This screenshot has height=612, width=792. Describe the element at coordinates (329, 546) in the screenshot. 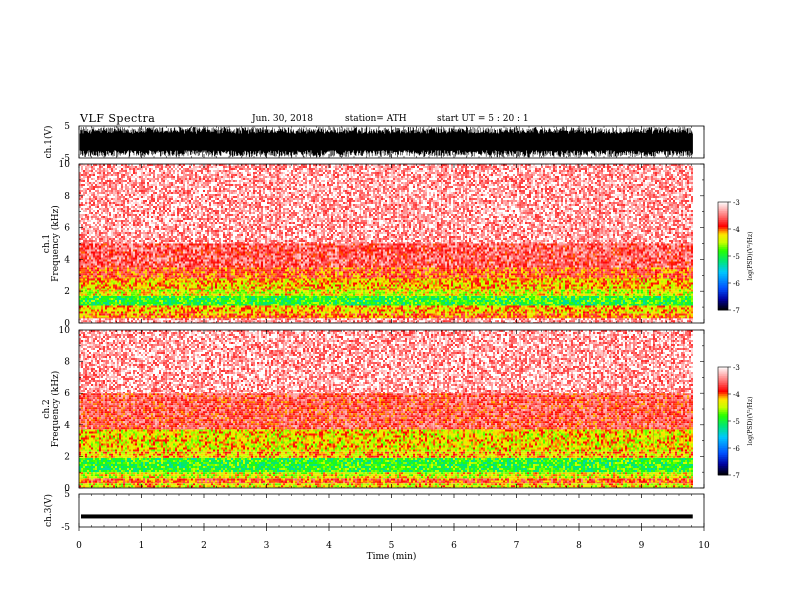

I see `x-tick-label: 4` at that location.